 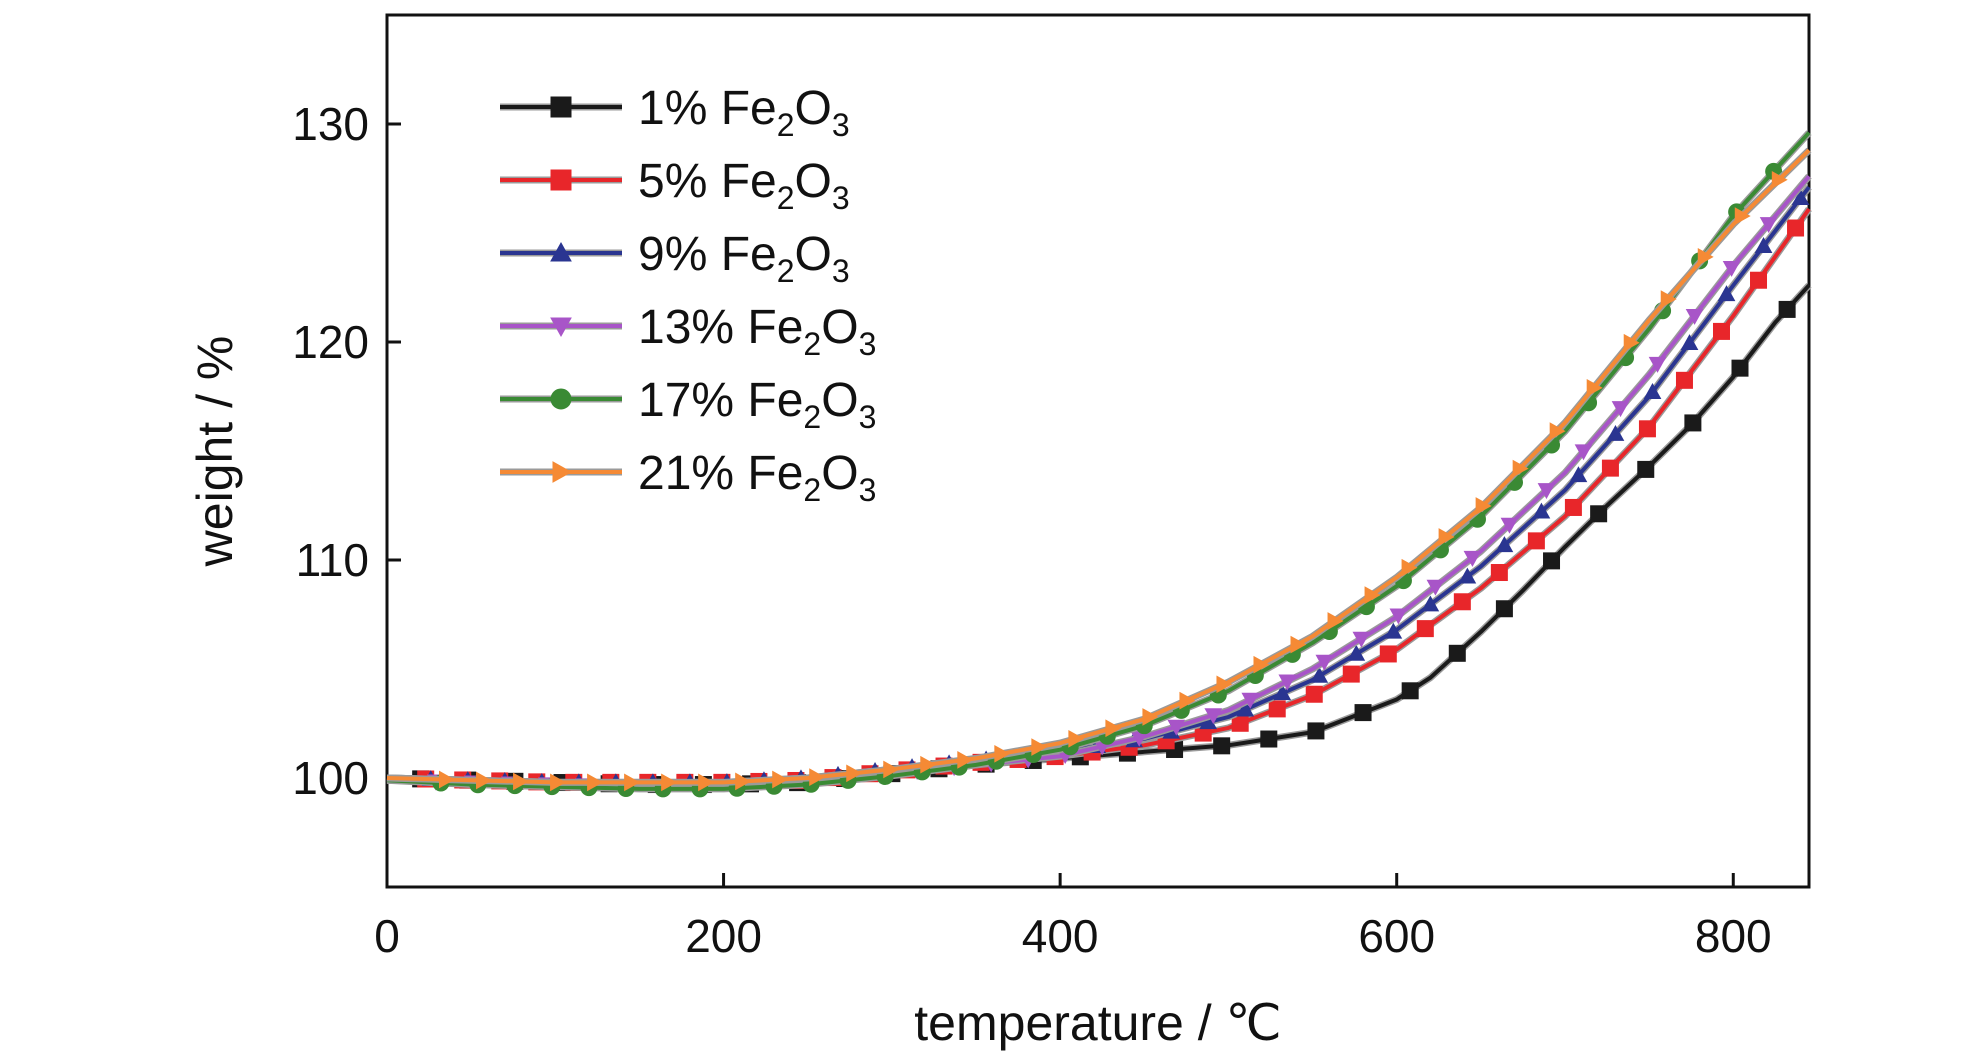 What do you see at coordinates (757, 404) in the screenshot?
I see `legend-label: 17% Fe2O3` at bounding box center [757, 404].